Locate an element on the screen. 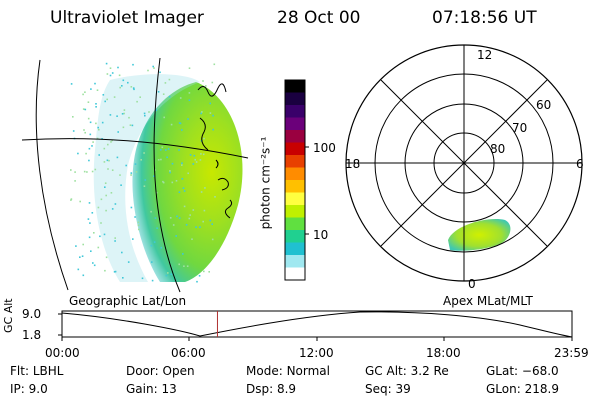 Image resolution: width=600 pixels, height=400 pixels. colorbar is located at coordinates (296, 180).